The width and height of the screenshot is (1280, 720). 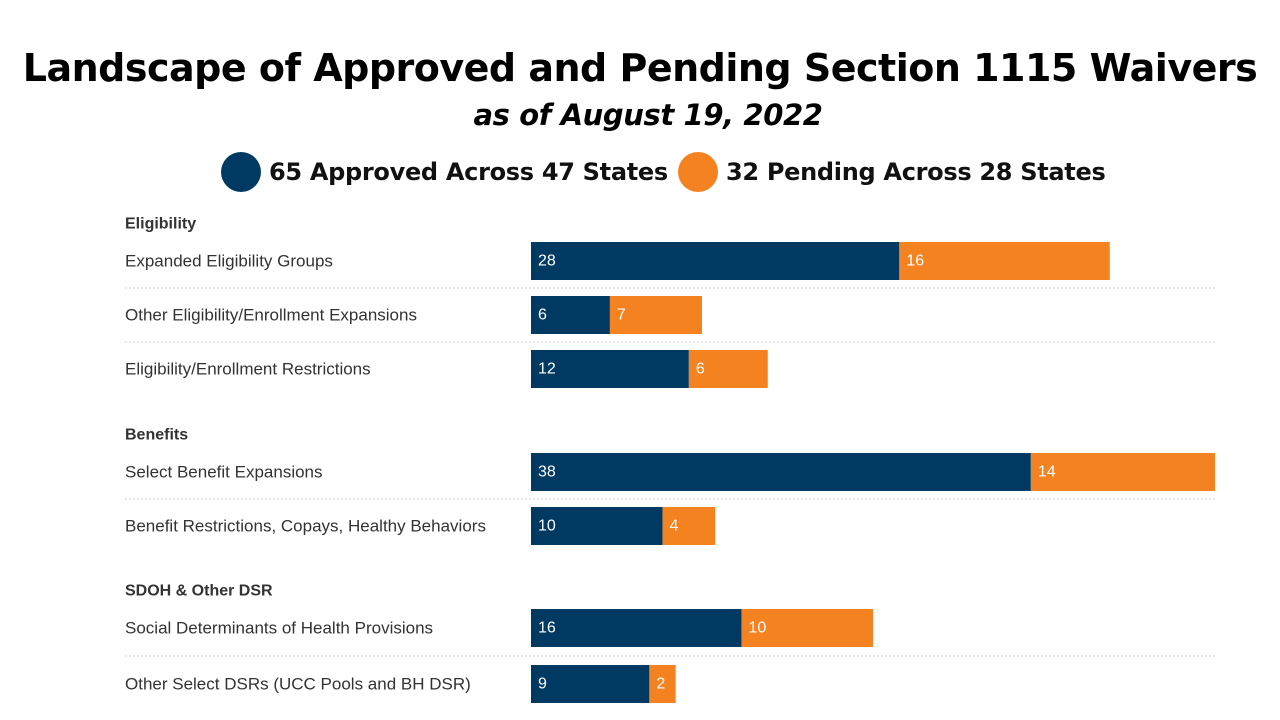 I want to click on legend-approved-label: 65 Approved Across 47 States, so click(x=468, y=172).